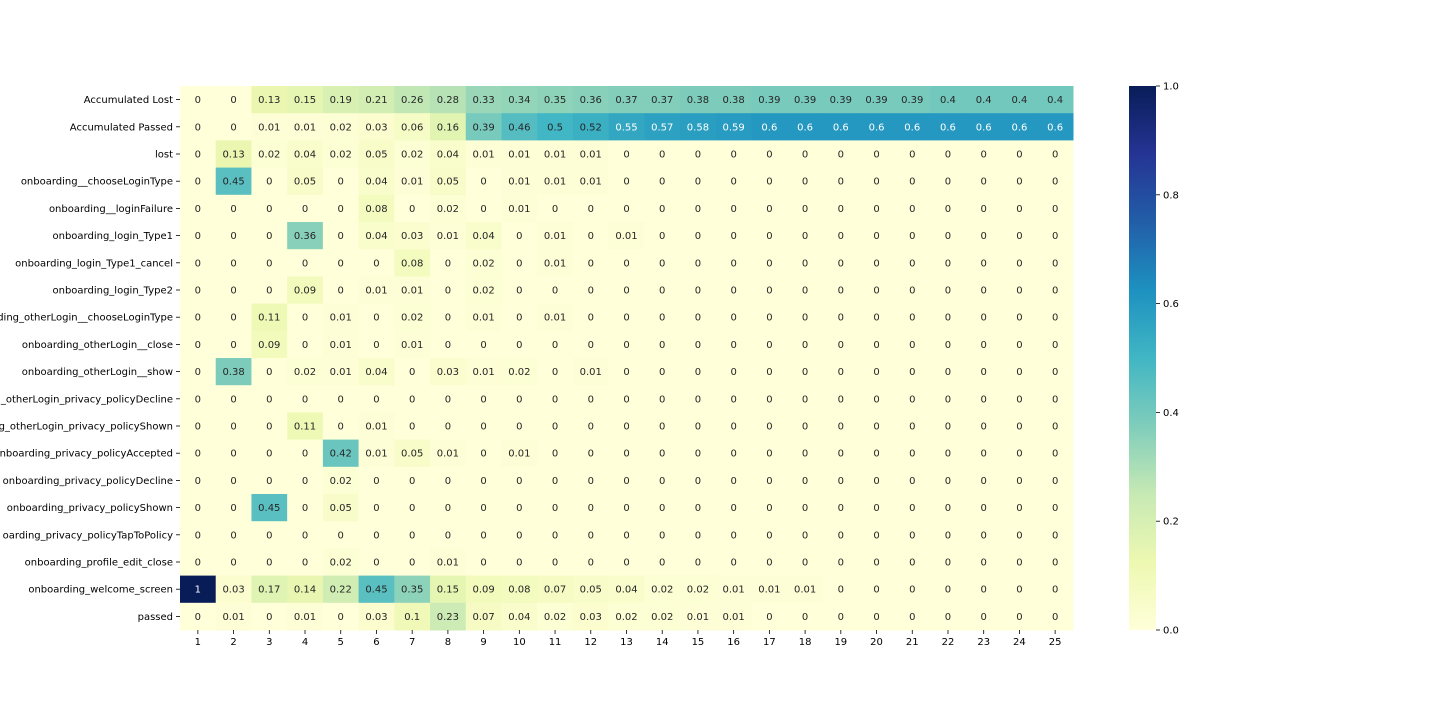 The height and width of the screenshot is (720, 1440). What do you see at coordinates (877, 127) in the screenshot?
I see `cell-value-label: 0.6` at bounding box center [877, 127].